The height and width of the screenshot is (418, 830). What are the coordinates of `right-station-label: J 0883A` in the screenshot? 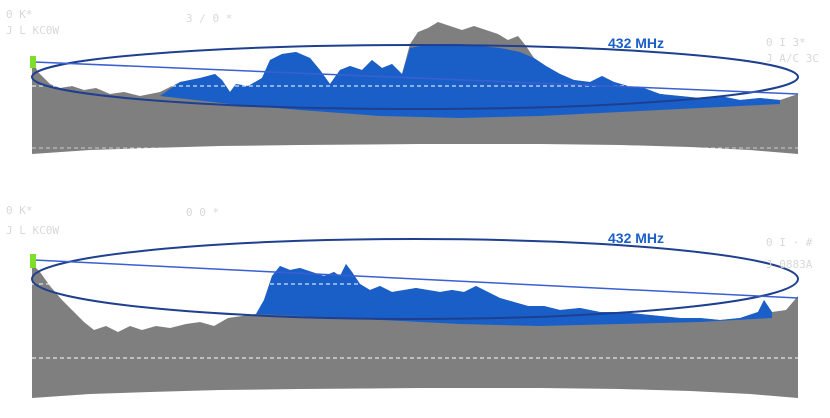 It's located at (789, 264).